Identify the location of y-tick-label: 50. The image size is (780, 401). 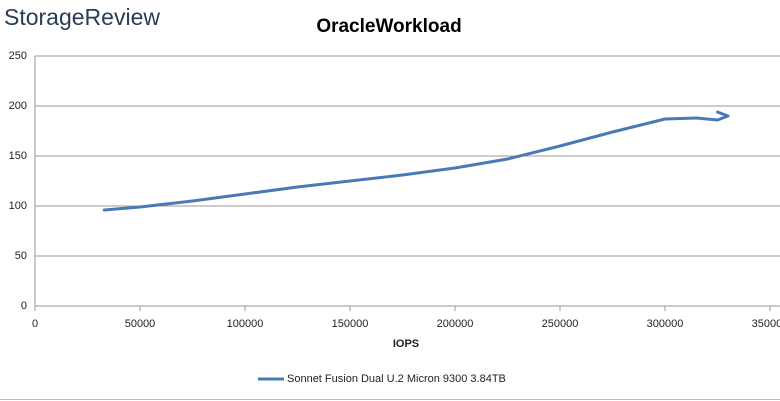
(21, 256).